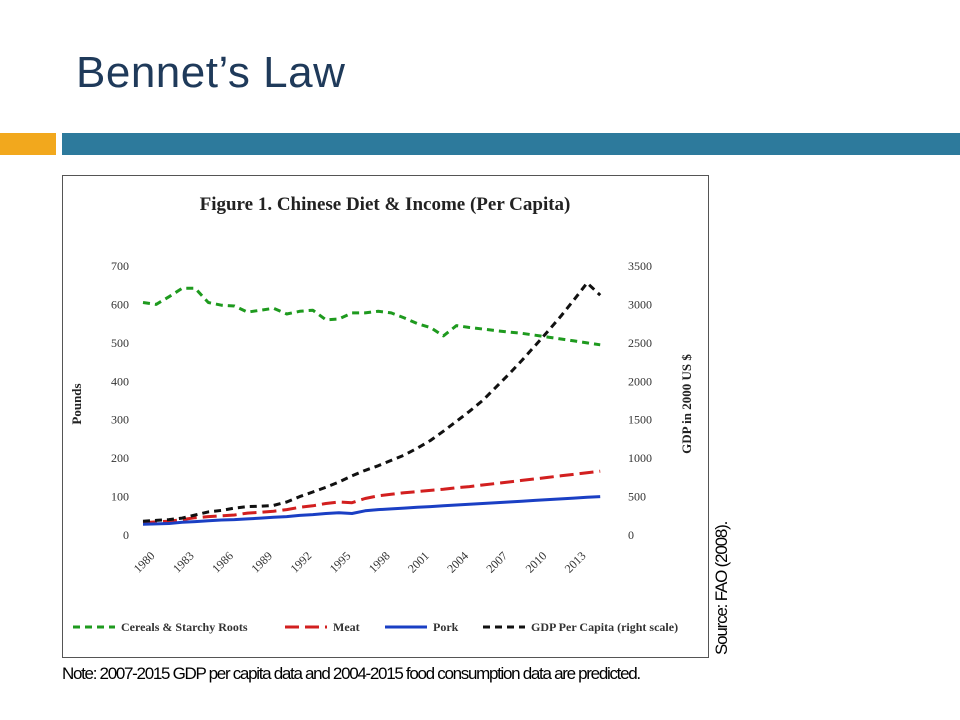 Image resolution: width=960 pixels, height=720 pixels. I want to click on y2-tick-label: 2000, so click(640, 381).